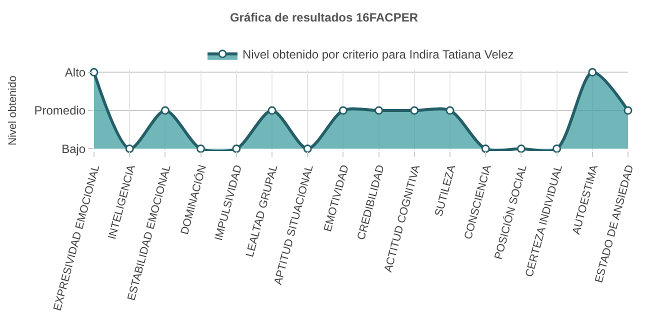  What do you see at coordinates (74, 149) in the screenshot?
I see `text: Bajo` at bounding box center [74, 149].